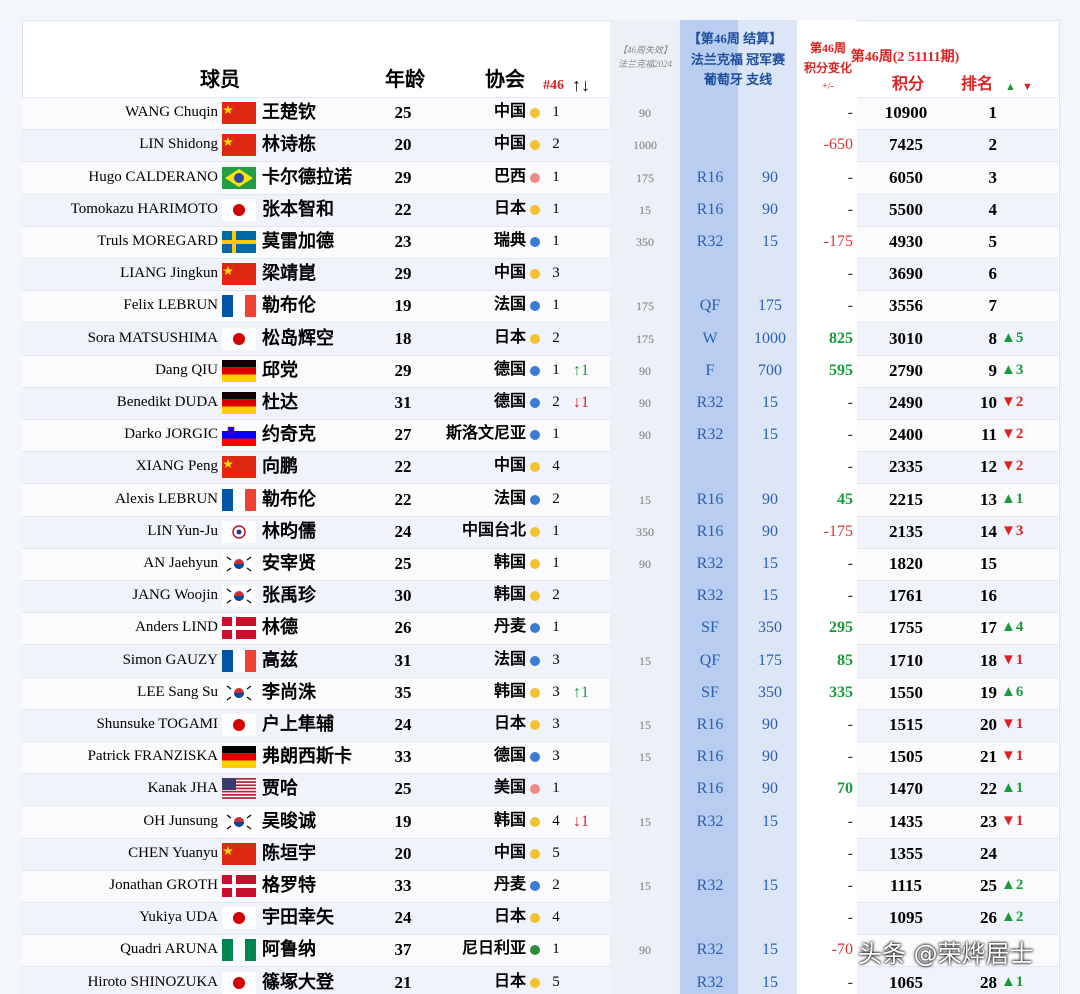  What do you see at coordinates (770, 692) in the screenshot?
I see `event-points: 350` at bounding box center [770, 692].